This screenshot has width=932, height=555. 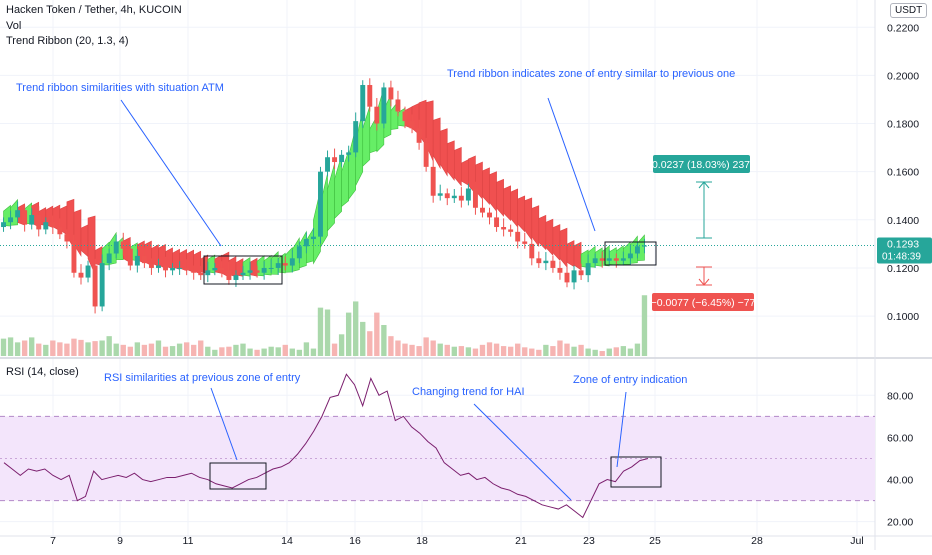 What do you see at coordinates (571, 164) in the screenshot?
I see `pointer-ribbon-right` at bounding box center [571, 164].